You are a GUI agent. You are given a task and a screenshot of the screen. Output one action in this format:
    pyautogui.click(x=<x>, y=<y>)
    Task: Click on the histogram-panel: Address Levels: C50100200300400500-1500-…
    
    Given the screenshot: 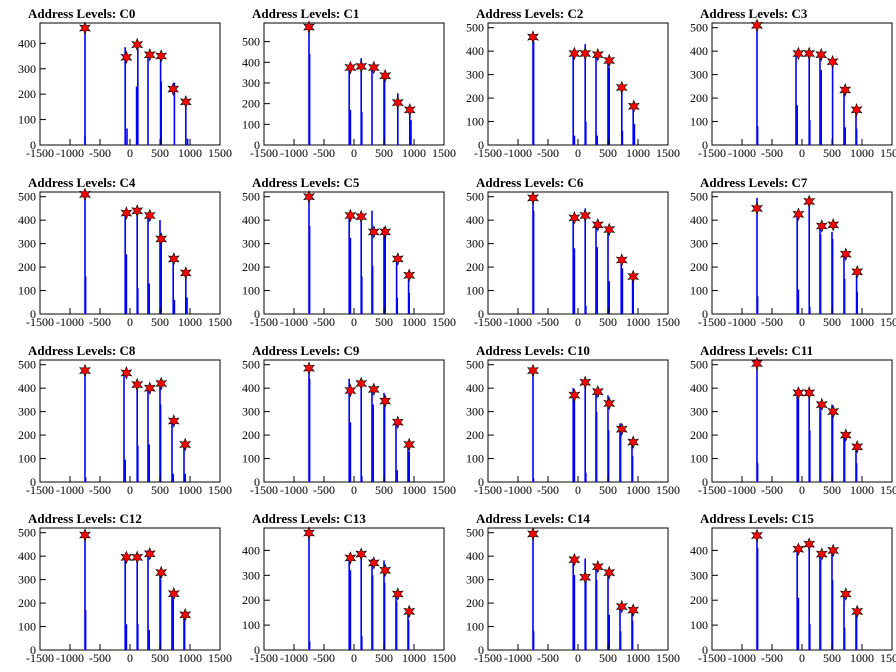 What is the action you would take?
    pyautogui.click(x=349, y=252)
    